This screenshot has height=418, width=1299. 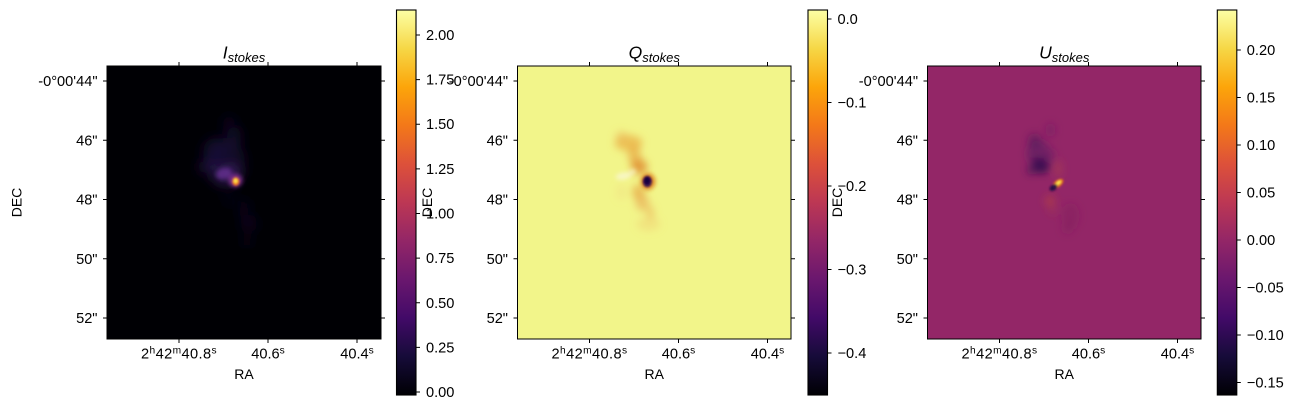 What do you see at coordinates (440, 304) in the screenshot?
I see `svg-text: 0.50` at bounding box center [440, 304].